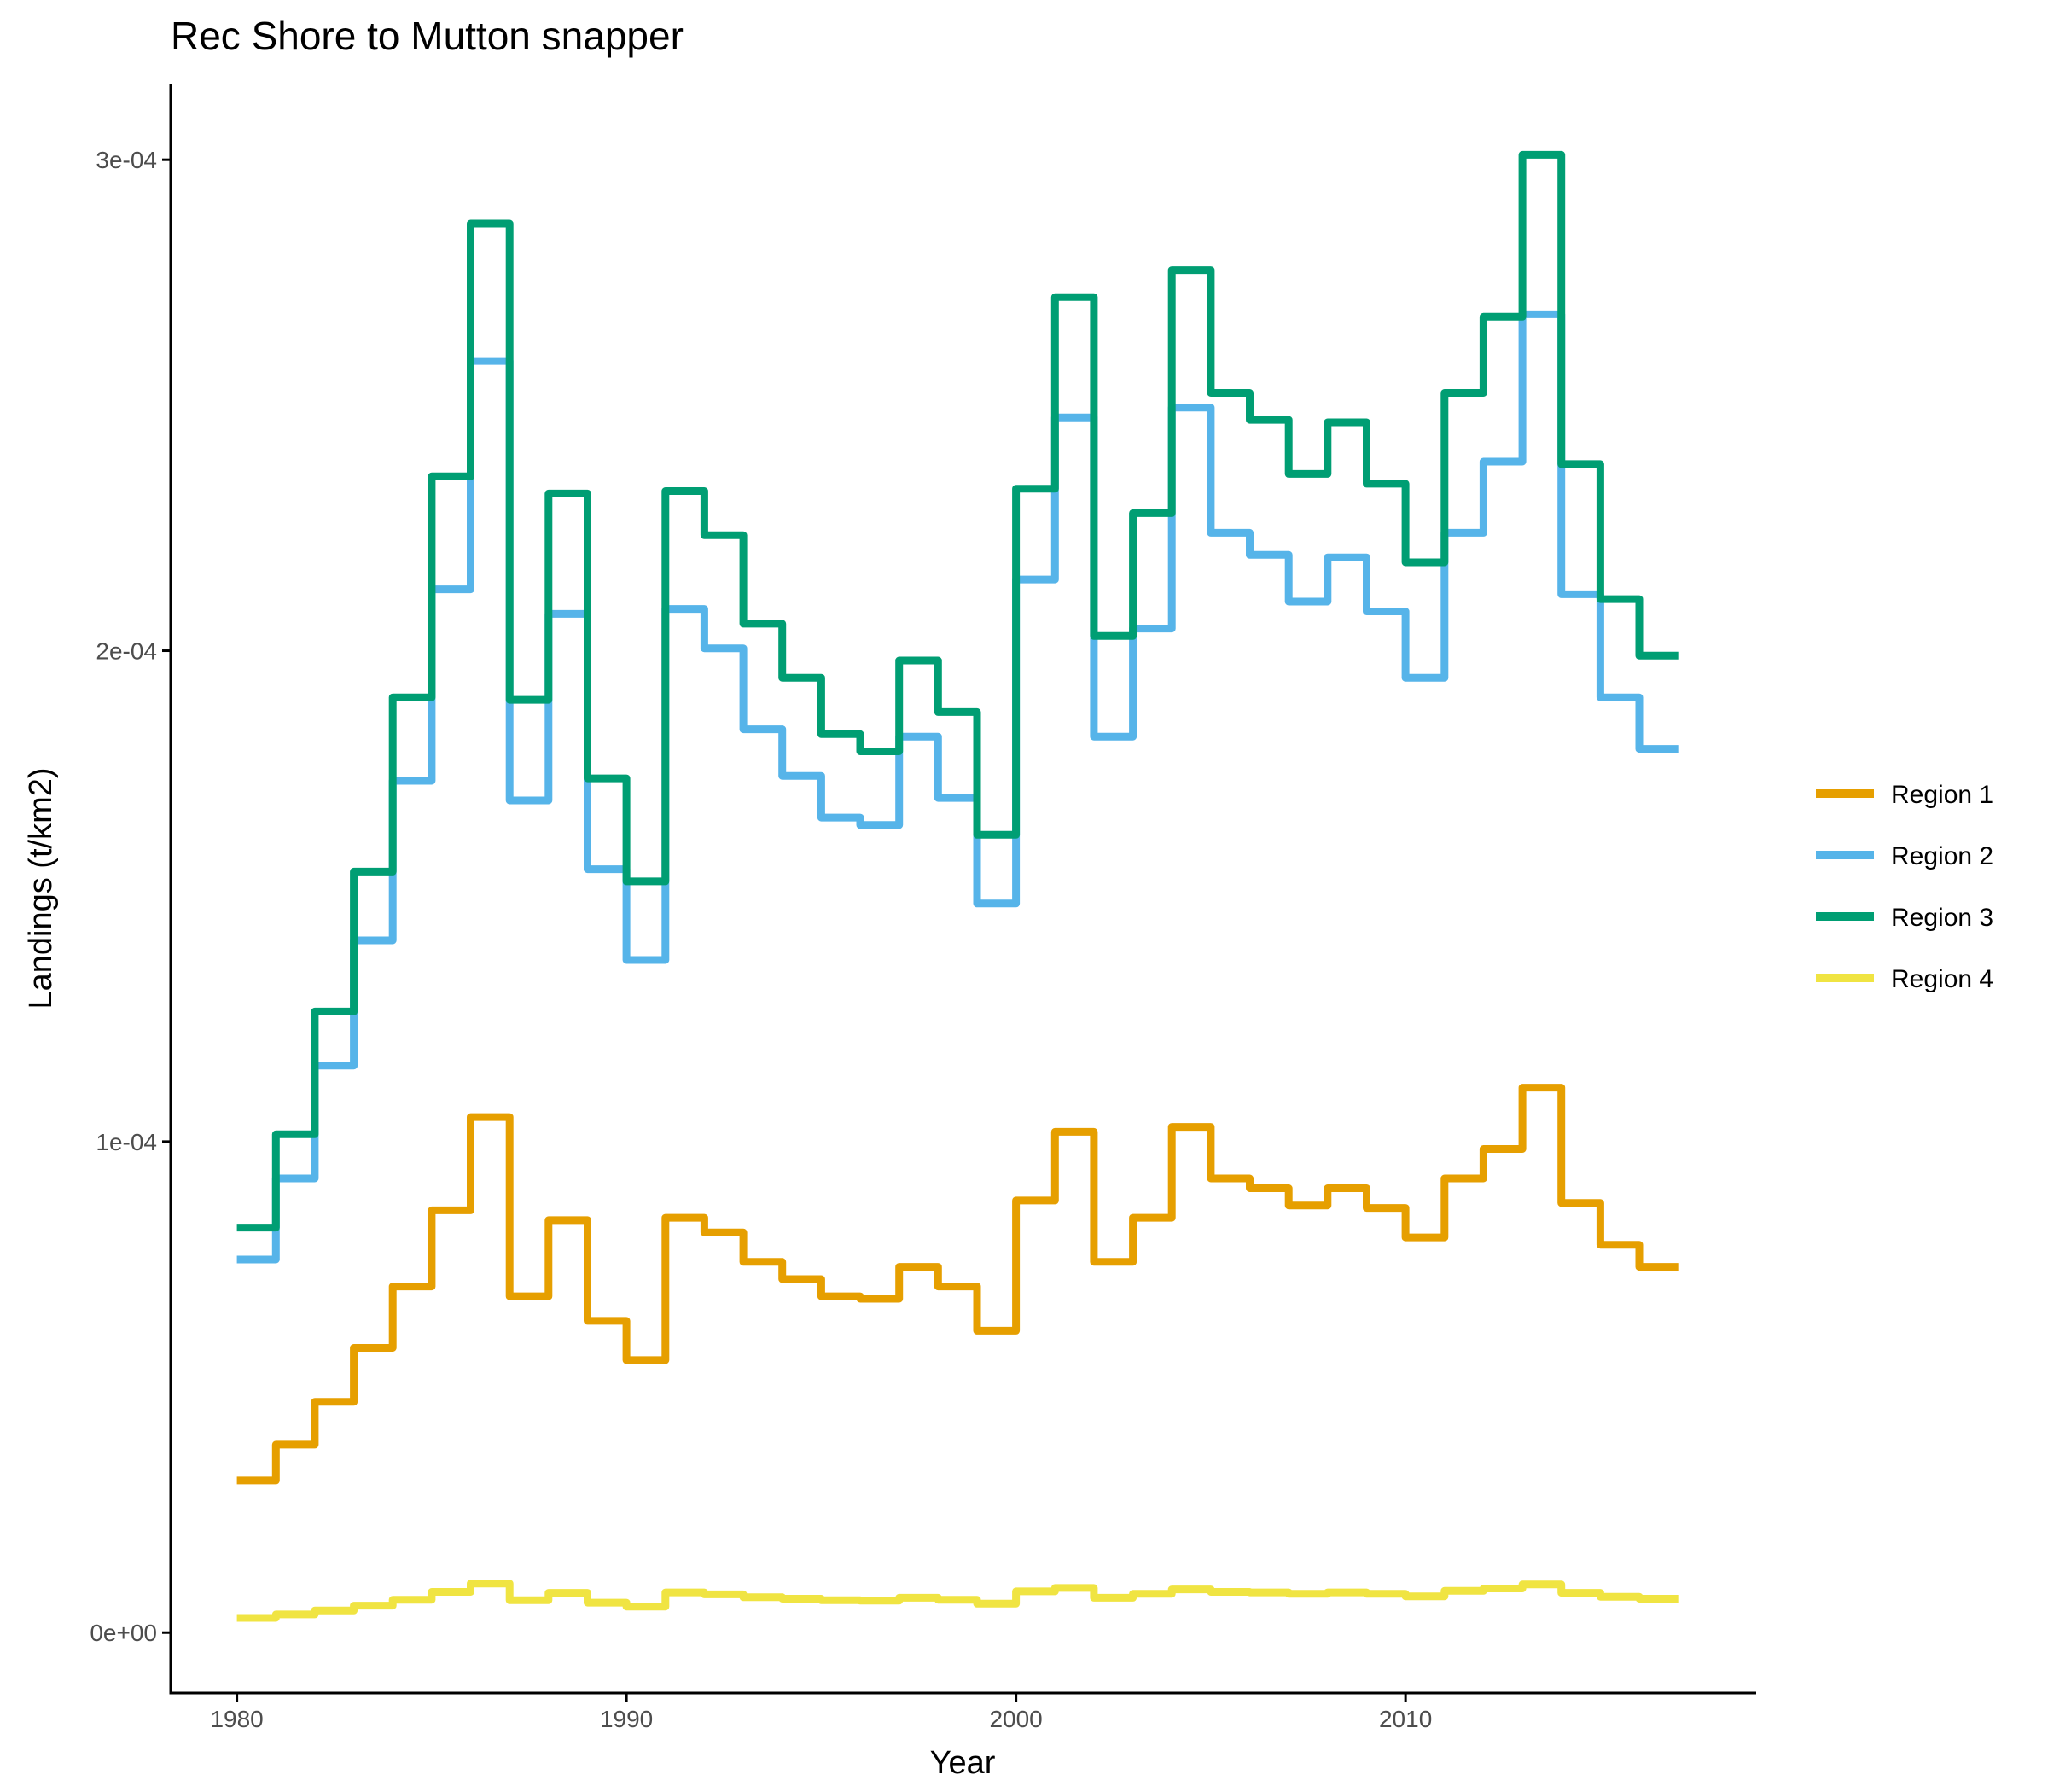  Describe the element at coordinates (427, 36) in the screenshot. I see `chart-title: Rec Shore to Mutton snapper` at that location.